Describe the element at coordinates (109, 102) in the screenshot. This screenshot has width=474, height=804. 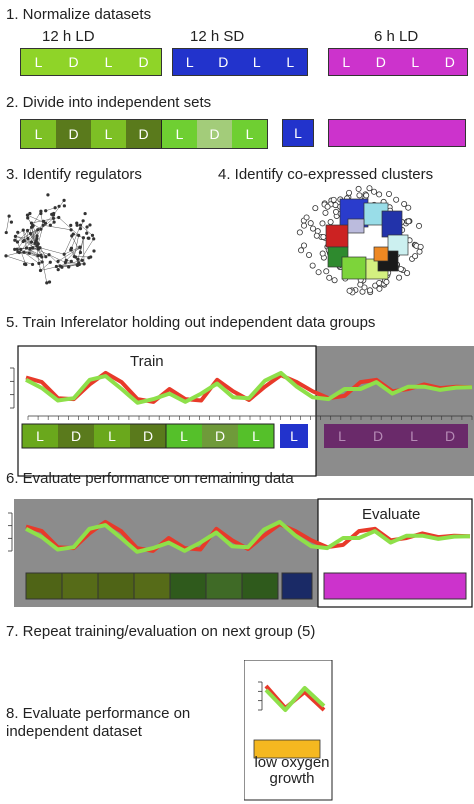
I see `step-2-title: 2. Divide into independent sets` at that location.